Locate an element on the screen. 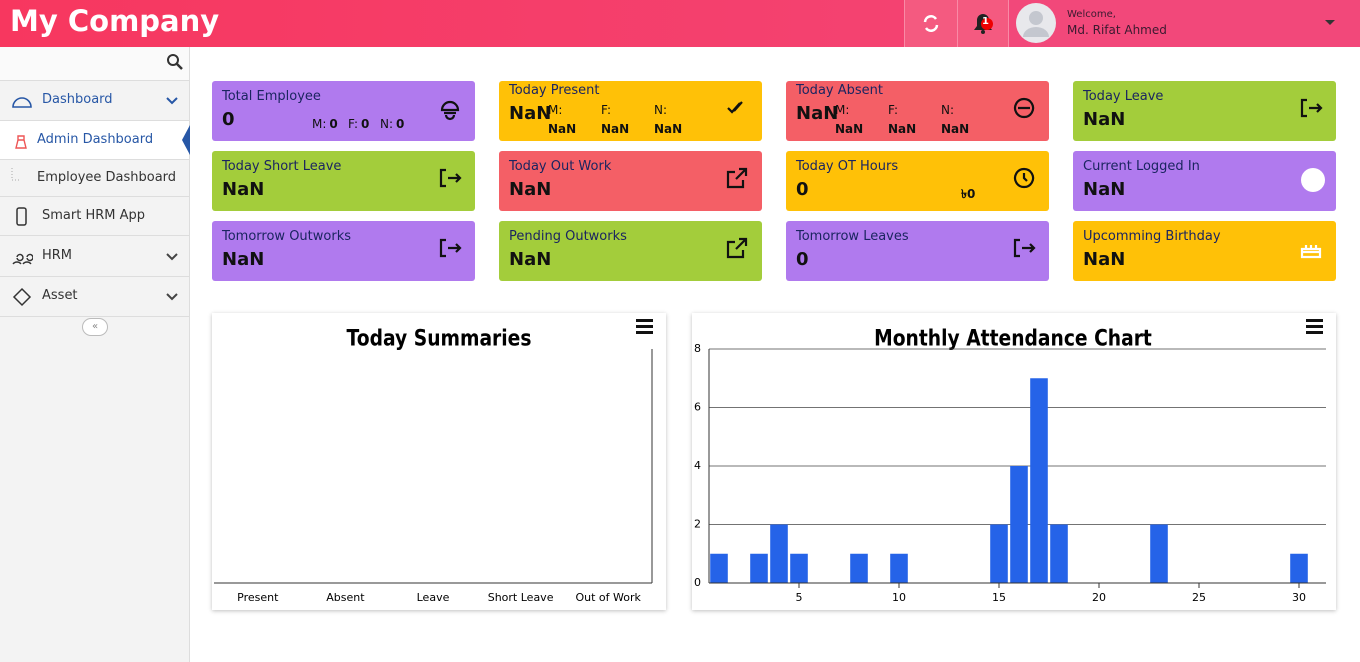  menu-item: Employee Dashboard is located at coordinates (94, 178).